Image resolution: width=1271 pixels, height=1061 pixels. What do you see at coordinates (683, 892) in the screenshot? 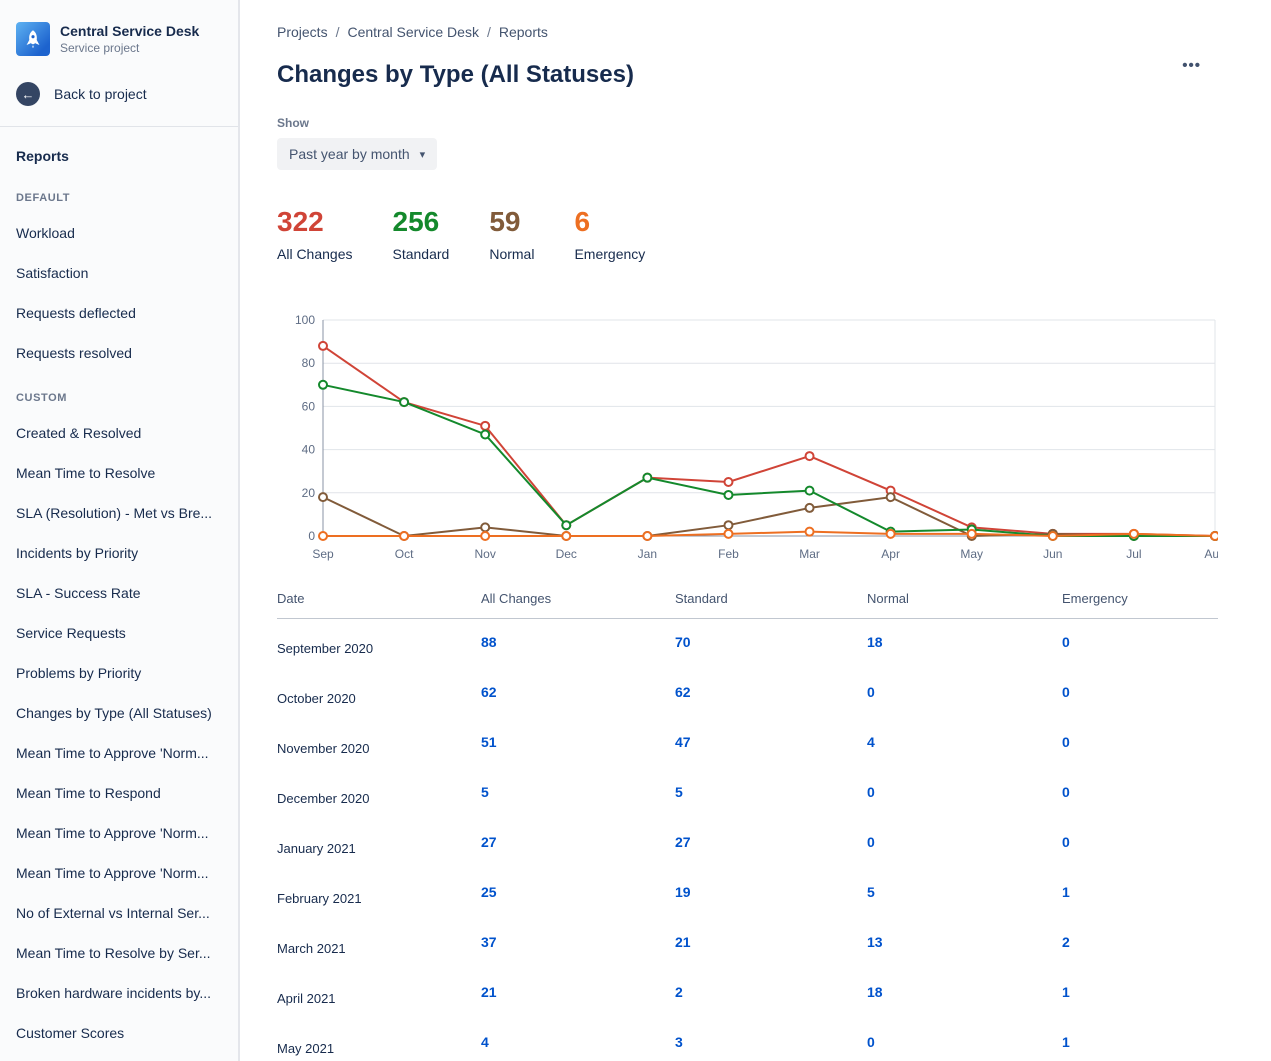
I see `table-cell-value: 19` at bounding box center [683, 892].